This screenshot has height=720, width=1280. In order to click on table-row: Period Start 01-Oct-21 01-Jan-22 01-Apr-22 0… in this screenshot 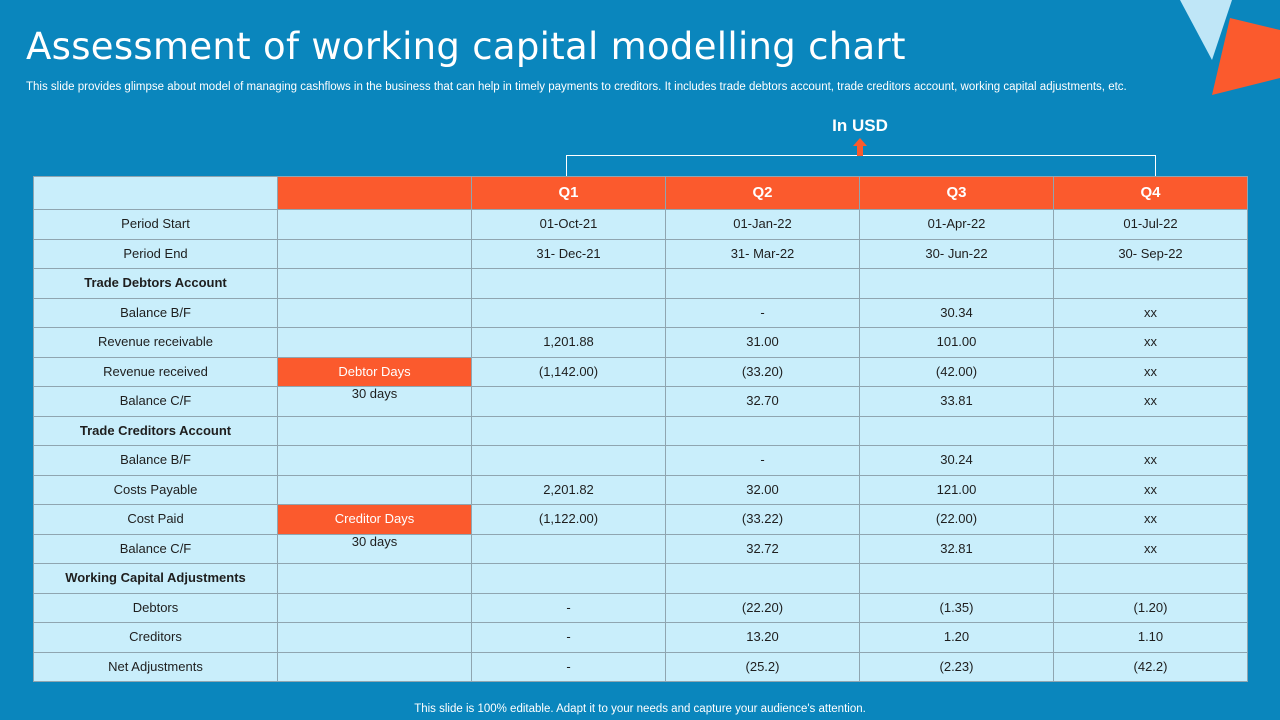, I will do `click(640, 224)`.